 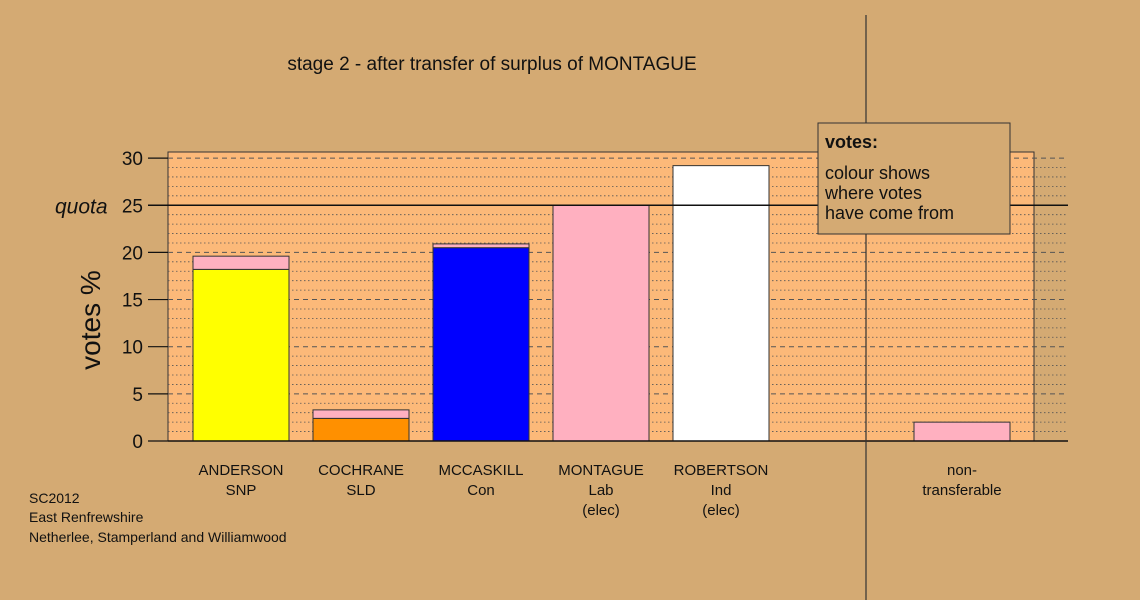 I want to click on y-axis-label: votes %, so click(x=90, y=320).